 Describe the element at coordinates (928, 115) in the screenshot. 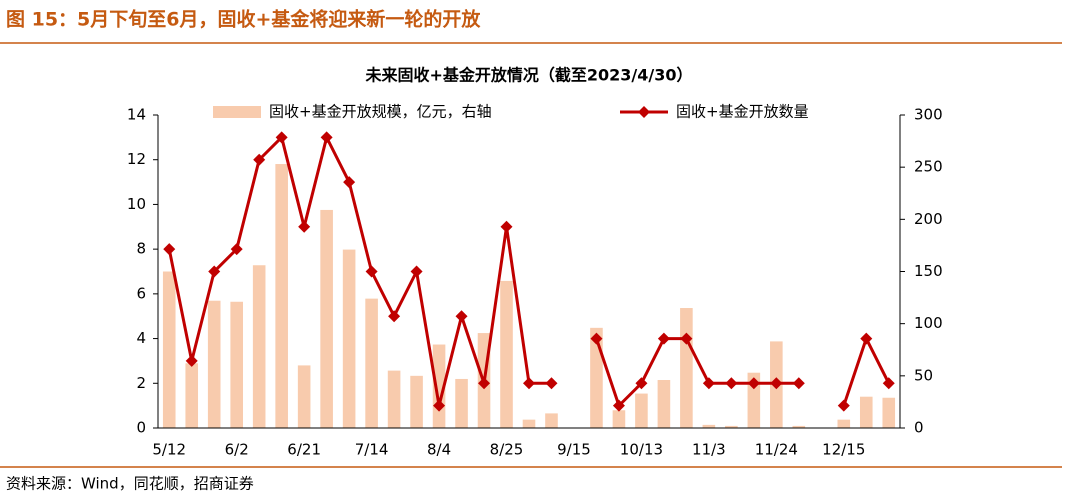

I see `y2-tick-label: 300` at that location.